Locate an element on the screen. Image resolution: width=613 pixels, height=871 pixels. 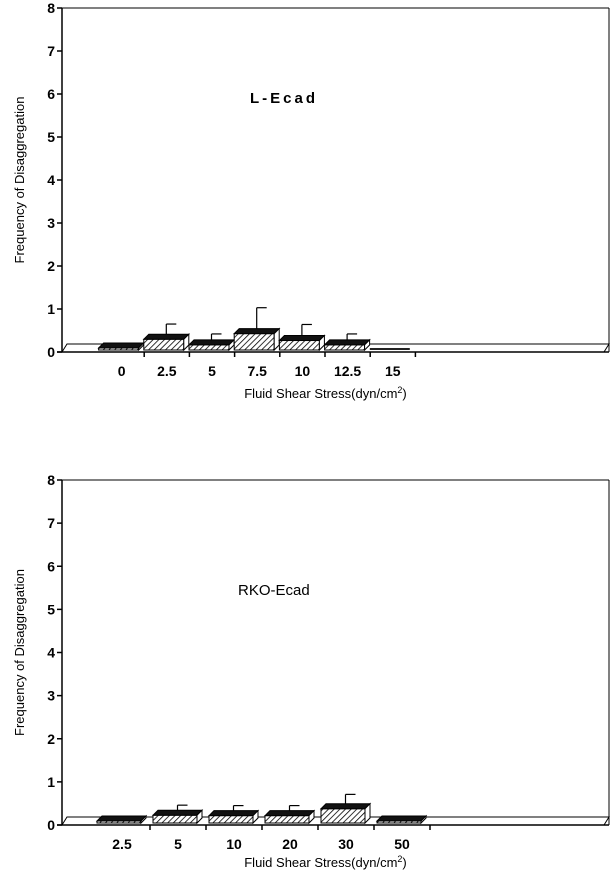
x-tick-label: 12.5 is located at coordinates (347, 371).